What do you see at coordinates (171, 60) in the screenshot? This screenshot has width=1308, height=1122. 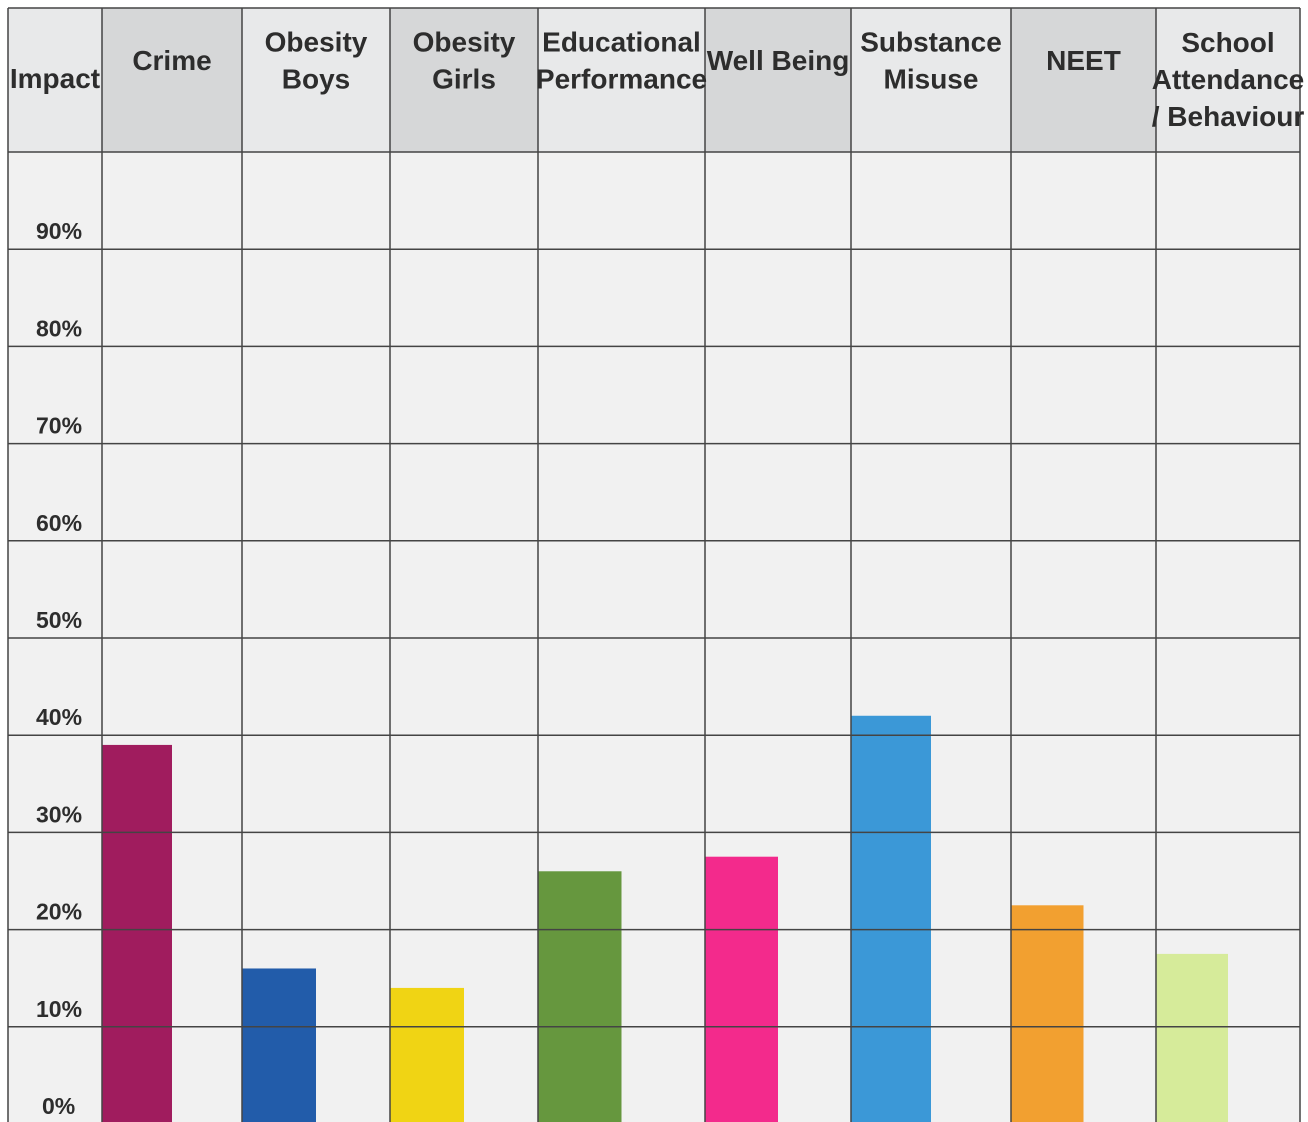 I see `header-category-0: Crime` at bounding box center [171, 60].